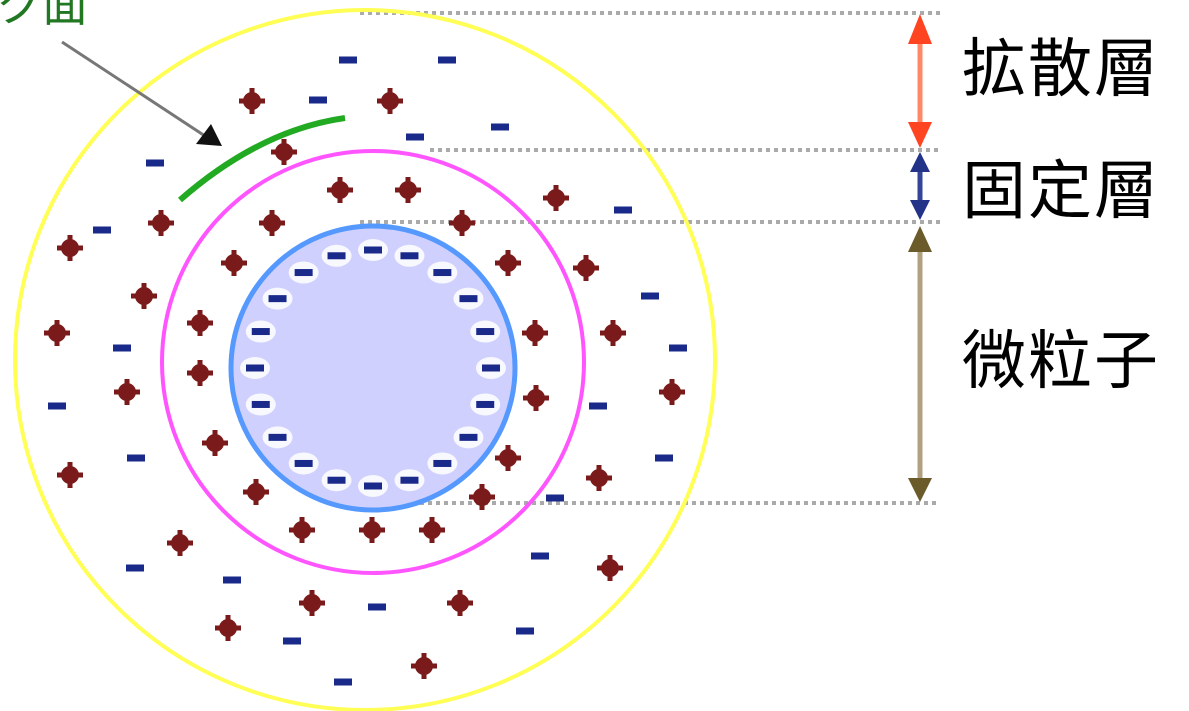 The height and width of the screenshot is (711, 1189). What do you see at coordinates (1061, 70) in the screenshot?
I see `diffuse-layer-label: 拡散層` at bounding box center [1061, 70].